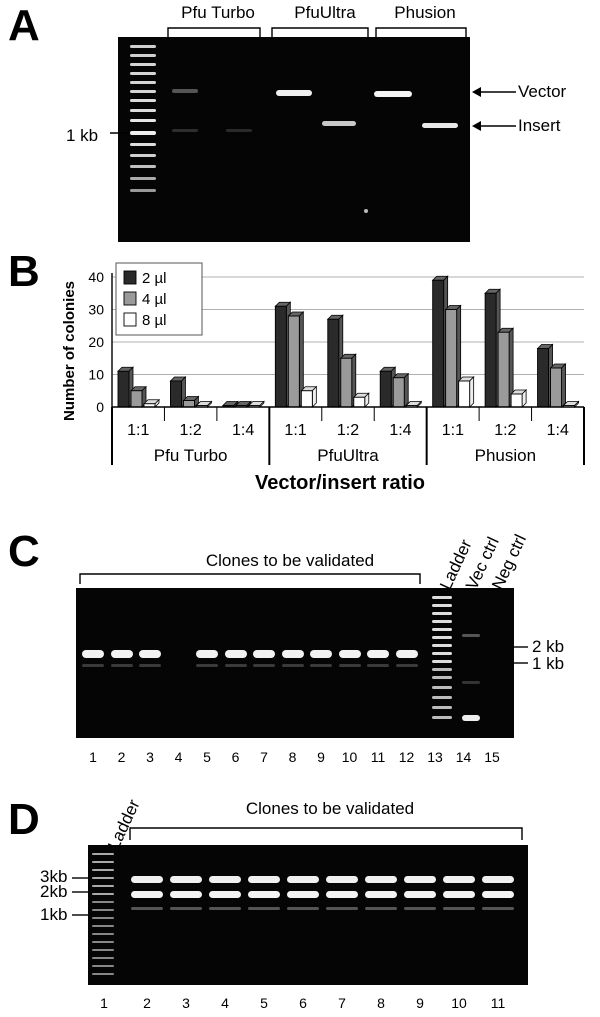 This screenshot has height=1017, width=600. What do you see at coordinates (191, 455) in the screenshot?
I see `group-label: Pfu Turbo` at bounding box center [191, 455].